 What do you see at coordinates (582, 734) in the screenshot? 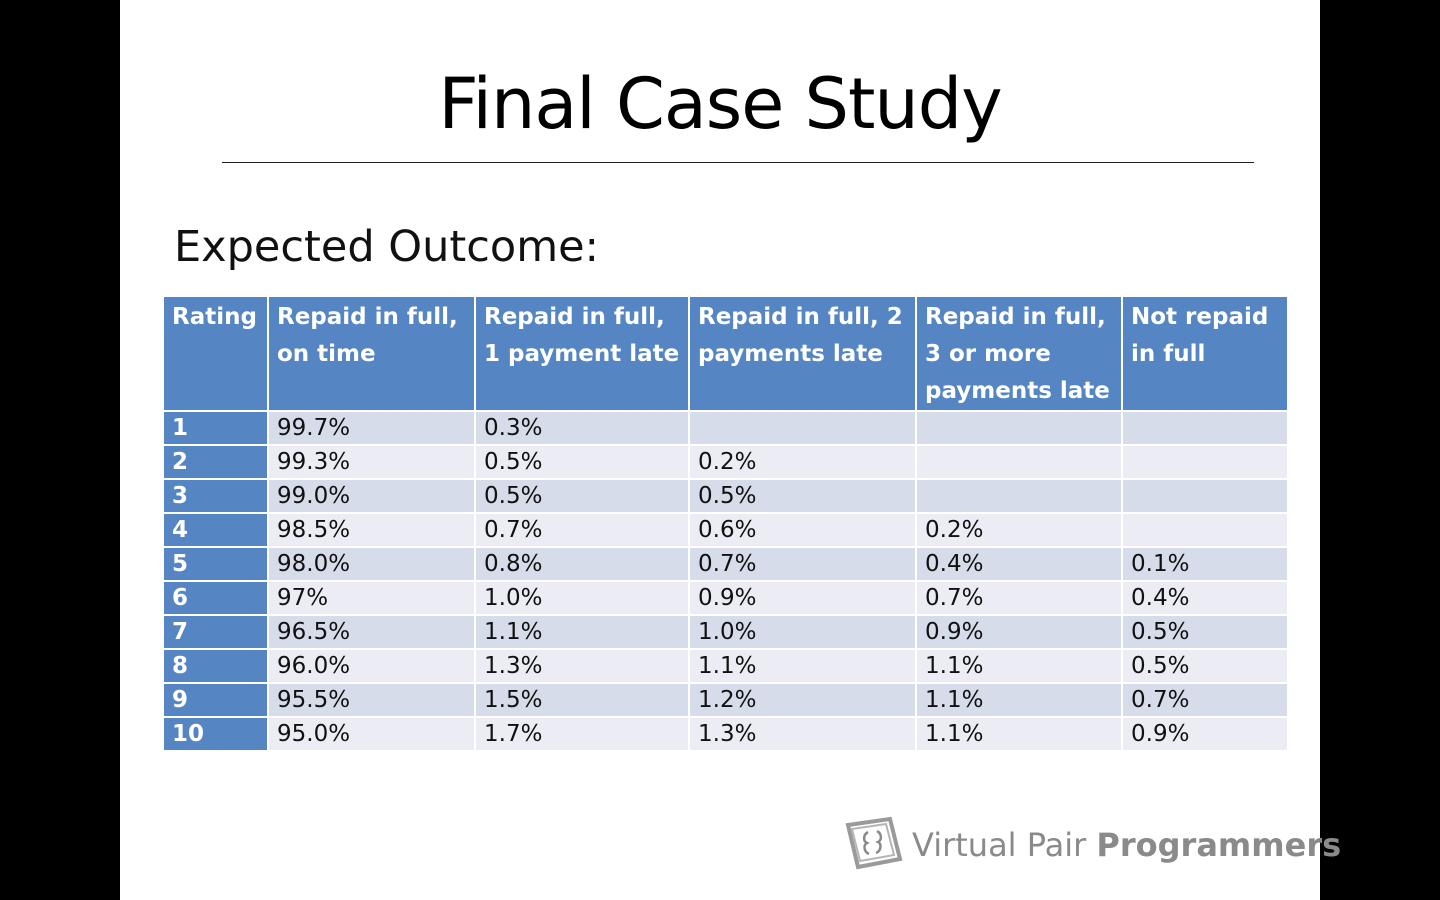
I see `table-cell: 1.7%` at bounding box center [582, 734].